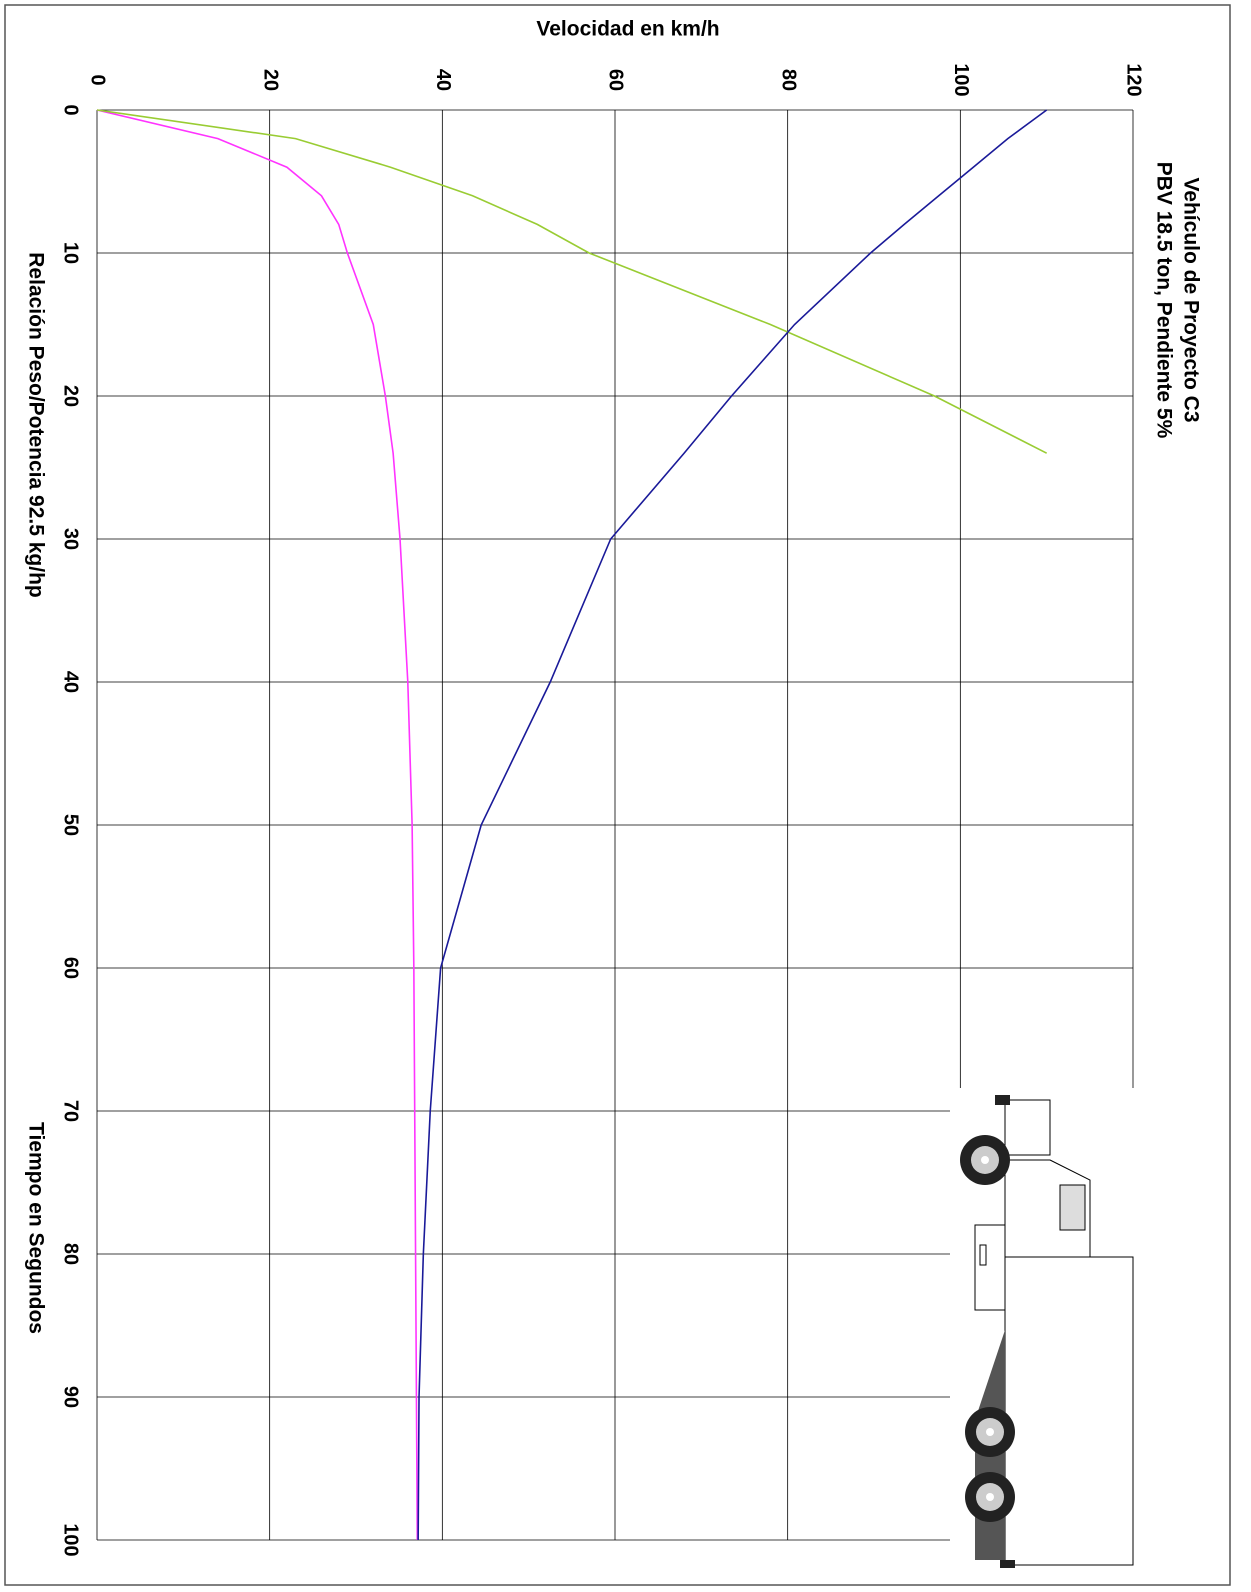 This screenshot has height=1592, width=1251. What do you see at coordinates (71, 682) in the screenshot?
I see `x-tick-label: 40` at bounding box center [71, 682].